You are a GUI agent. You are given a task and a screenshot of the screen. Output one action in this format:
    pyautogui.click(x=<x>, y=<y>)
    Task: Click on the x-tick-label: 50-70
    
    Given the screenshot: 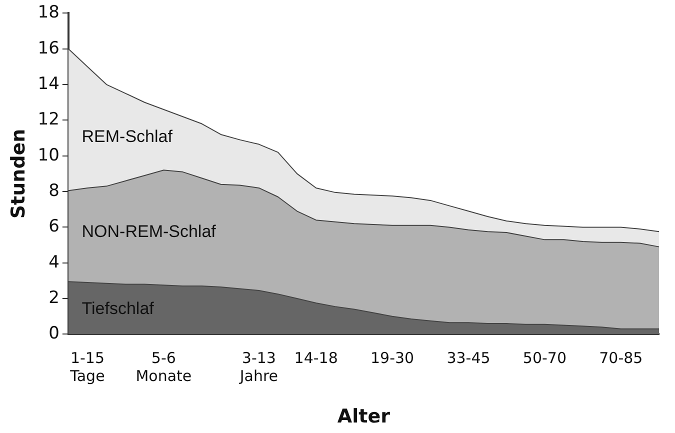 What is the action you would take?
    pyautogui.click(x=544, y=358)
    